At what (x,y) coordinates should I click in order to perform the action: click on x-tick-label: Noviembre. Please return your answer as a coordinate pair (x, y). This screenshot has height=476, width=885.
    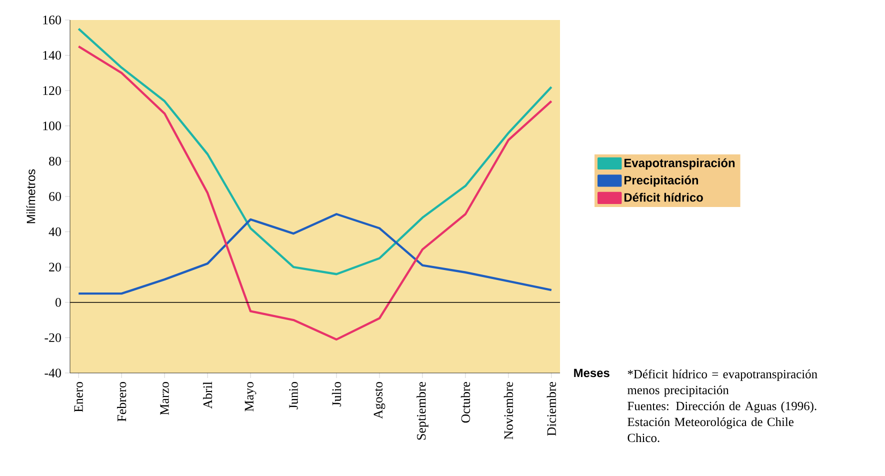
    Looking at the image, I should click on (508, 411).